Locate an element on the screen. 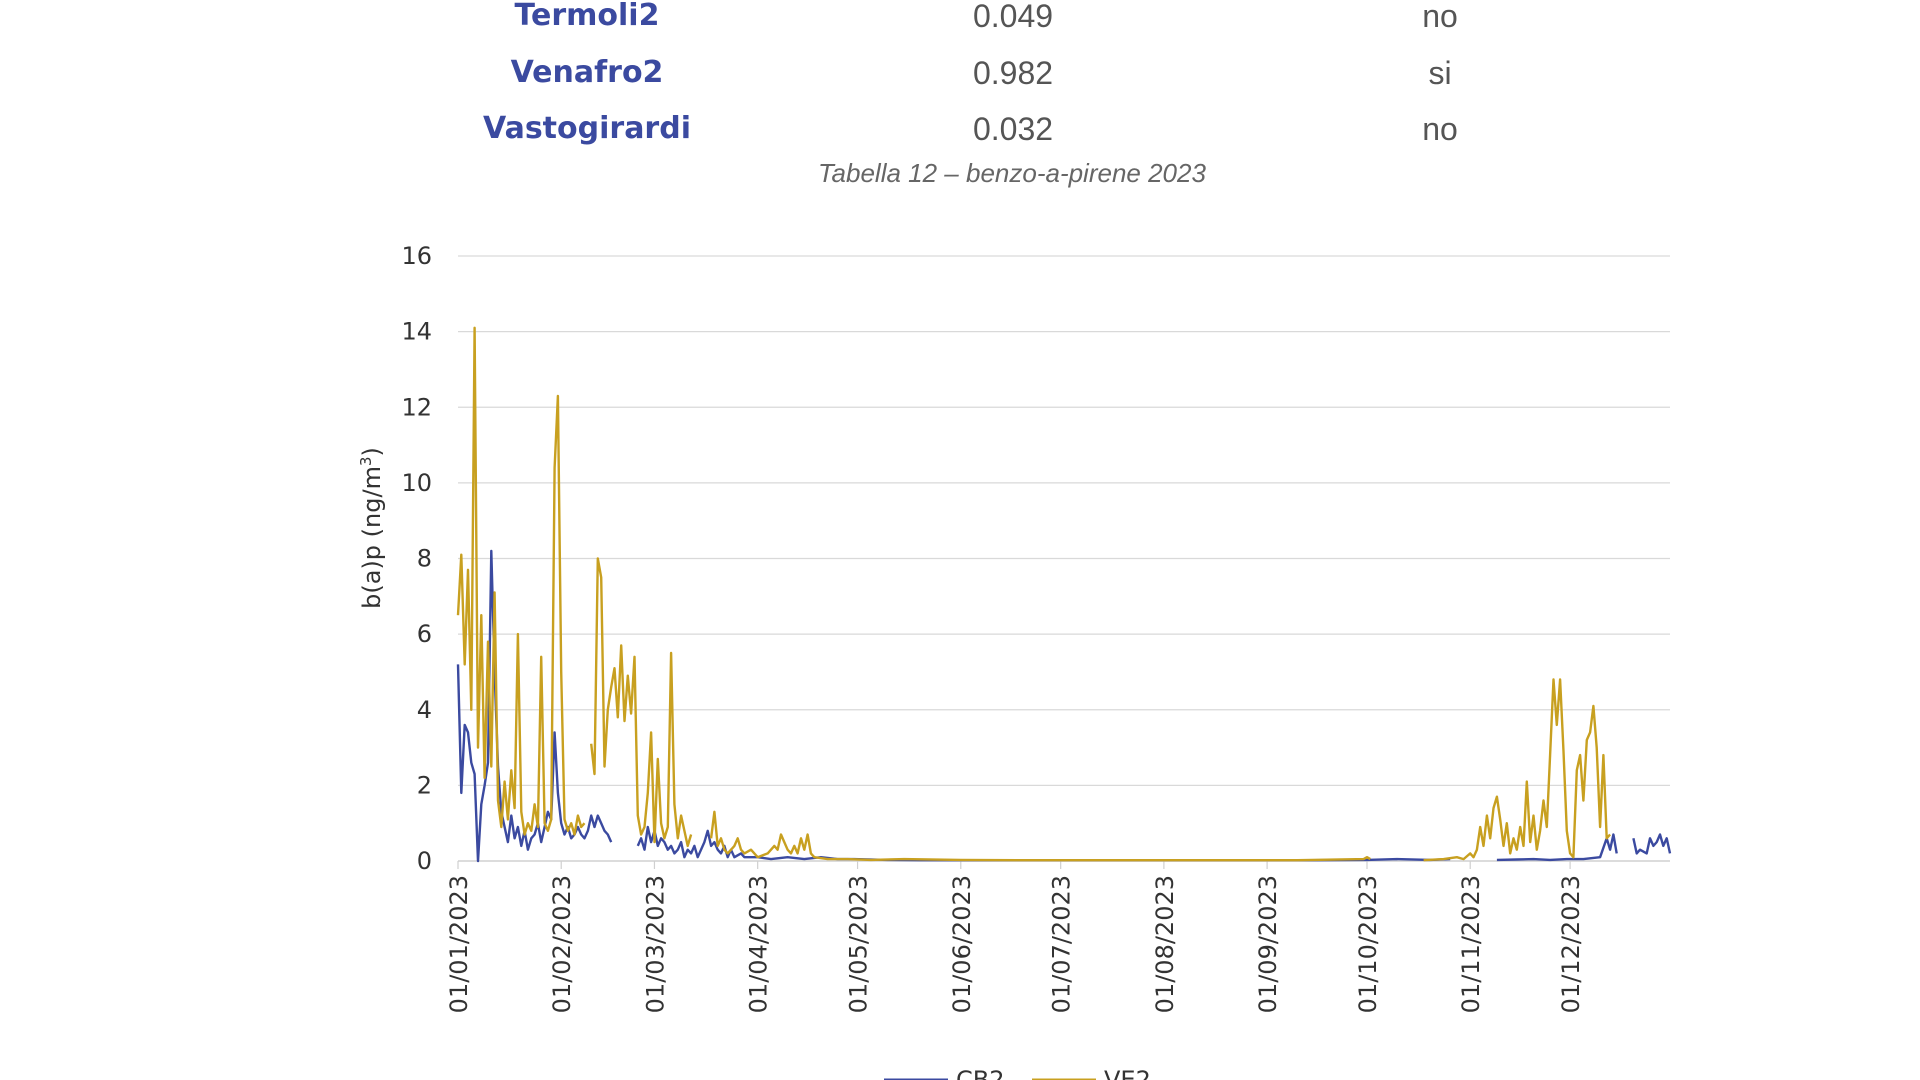 The image size is (1920, 1080). x-tick-label: 01/12/2023 is located at coordinates (1571, 944).